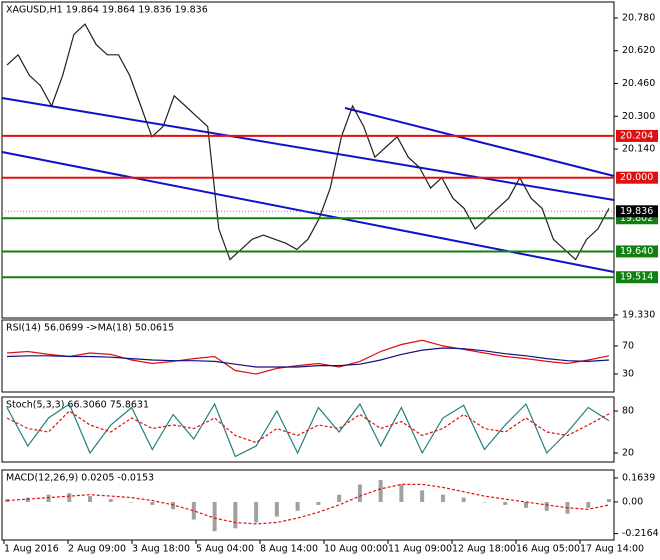 The image size is (660, 560). Describe the element at coordinates (628, 345) in the screenshot. I see `y-tick-label: 70` at that location.